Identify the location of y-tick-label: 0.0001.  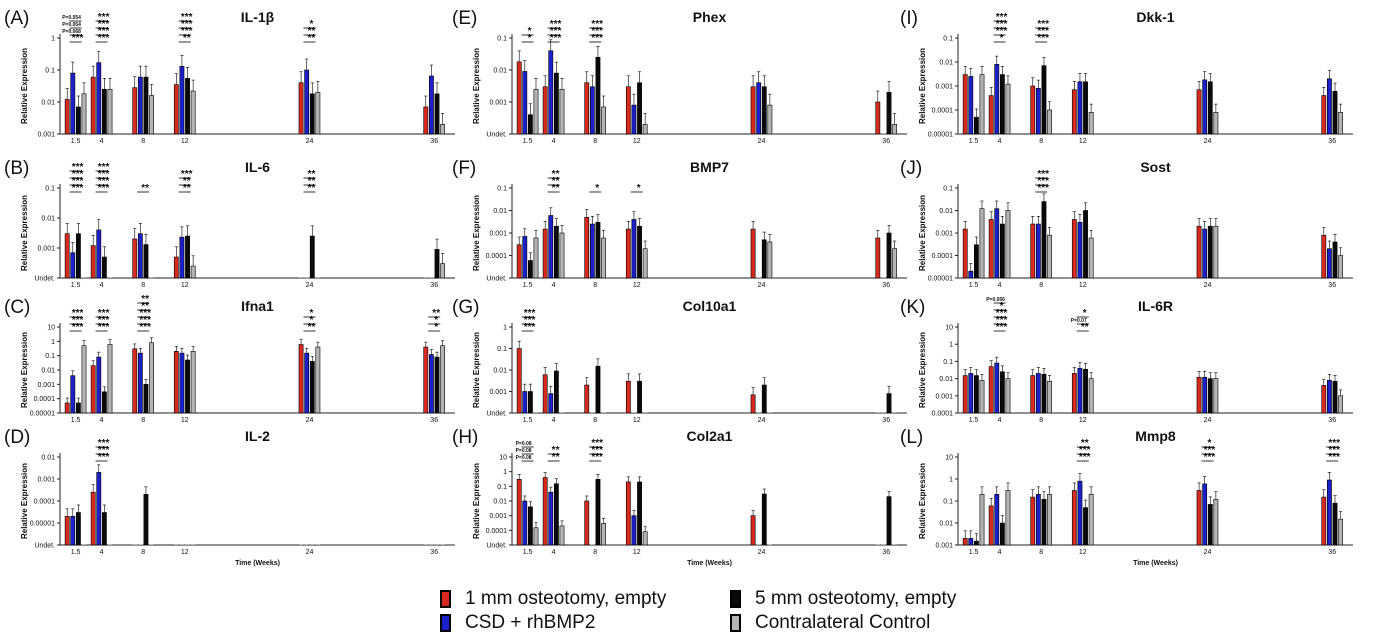
(943, 256).